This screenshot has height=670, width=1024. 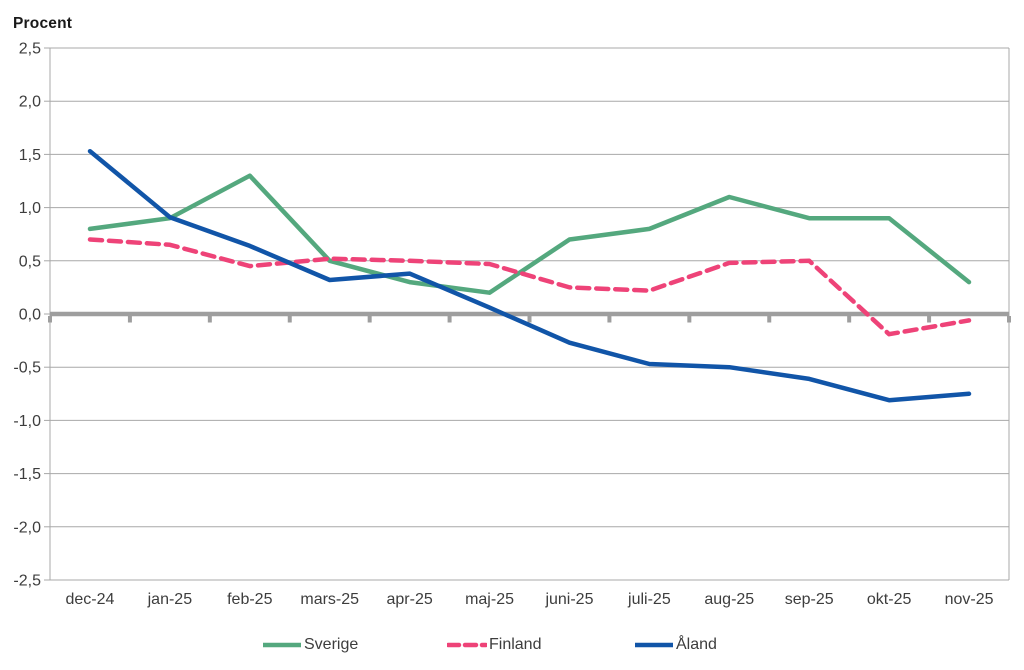 I want to click on y-axis-label: -1,0, so click(x=27, y=421).